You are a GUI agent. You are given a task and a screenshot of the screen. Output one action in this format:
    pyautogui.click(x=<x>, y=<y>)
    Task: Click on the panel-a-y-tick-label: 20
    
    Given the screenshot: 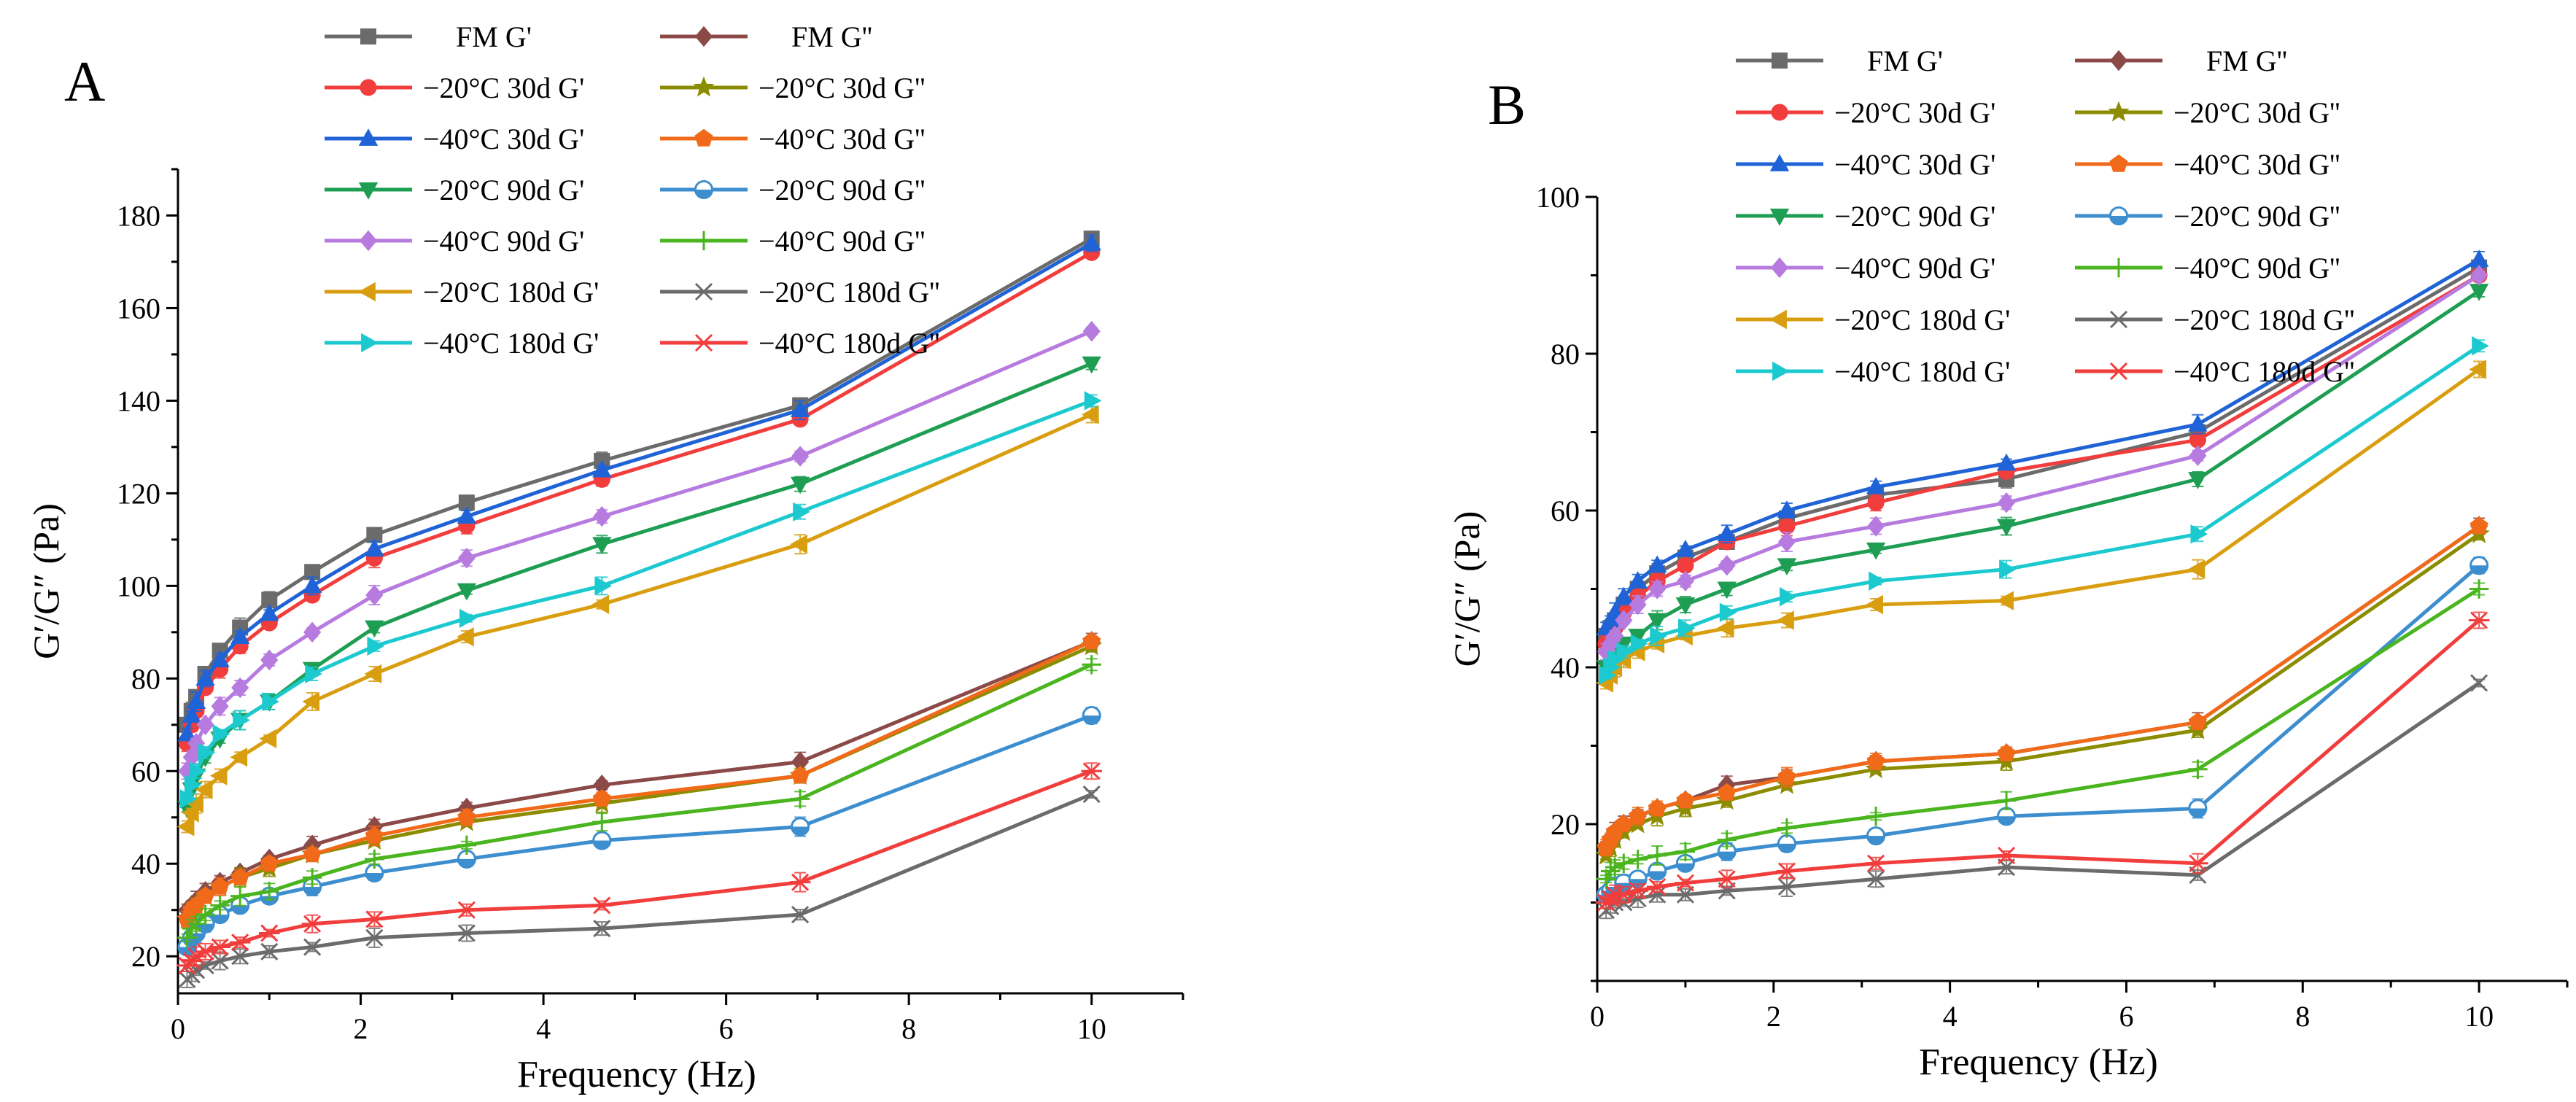 What is the action you would take?
    pyautogui.click(x=146, y=957)
    